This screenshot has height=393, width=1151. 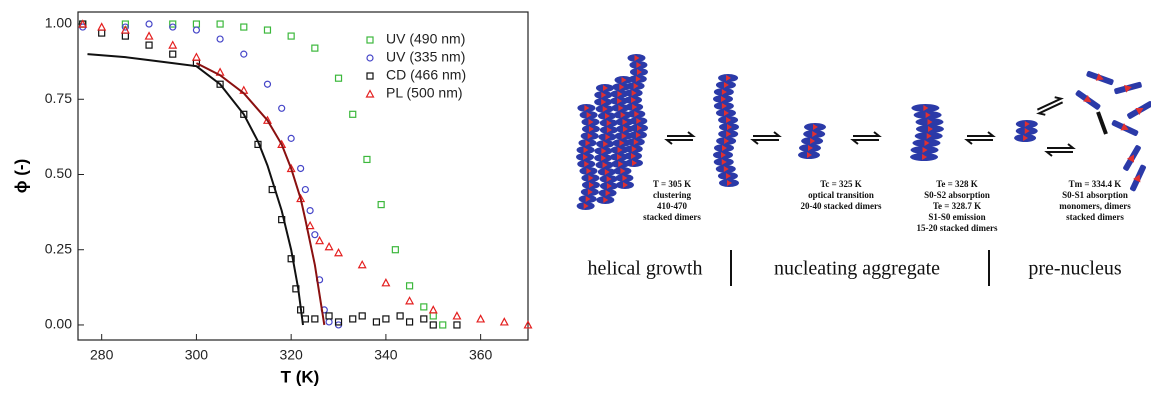 What do you see at coordinates (58, 98) in the screenshot?
I see `y-tick-label: 0.75` at bounding box center [58, 98].